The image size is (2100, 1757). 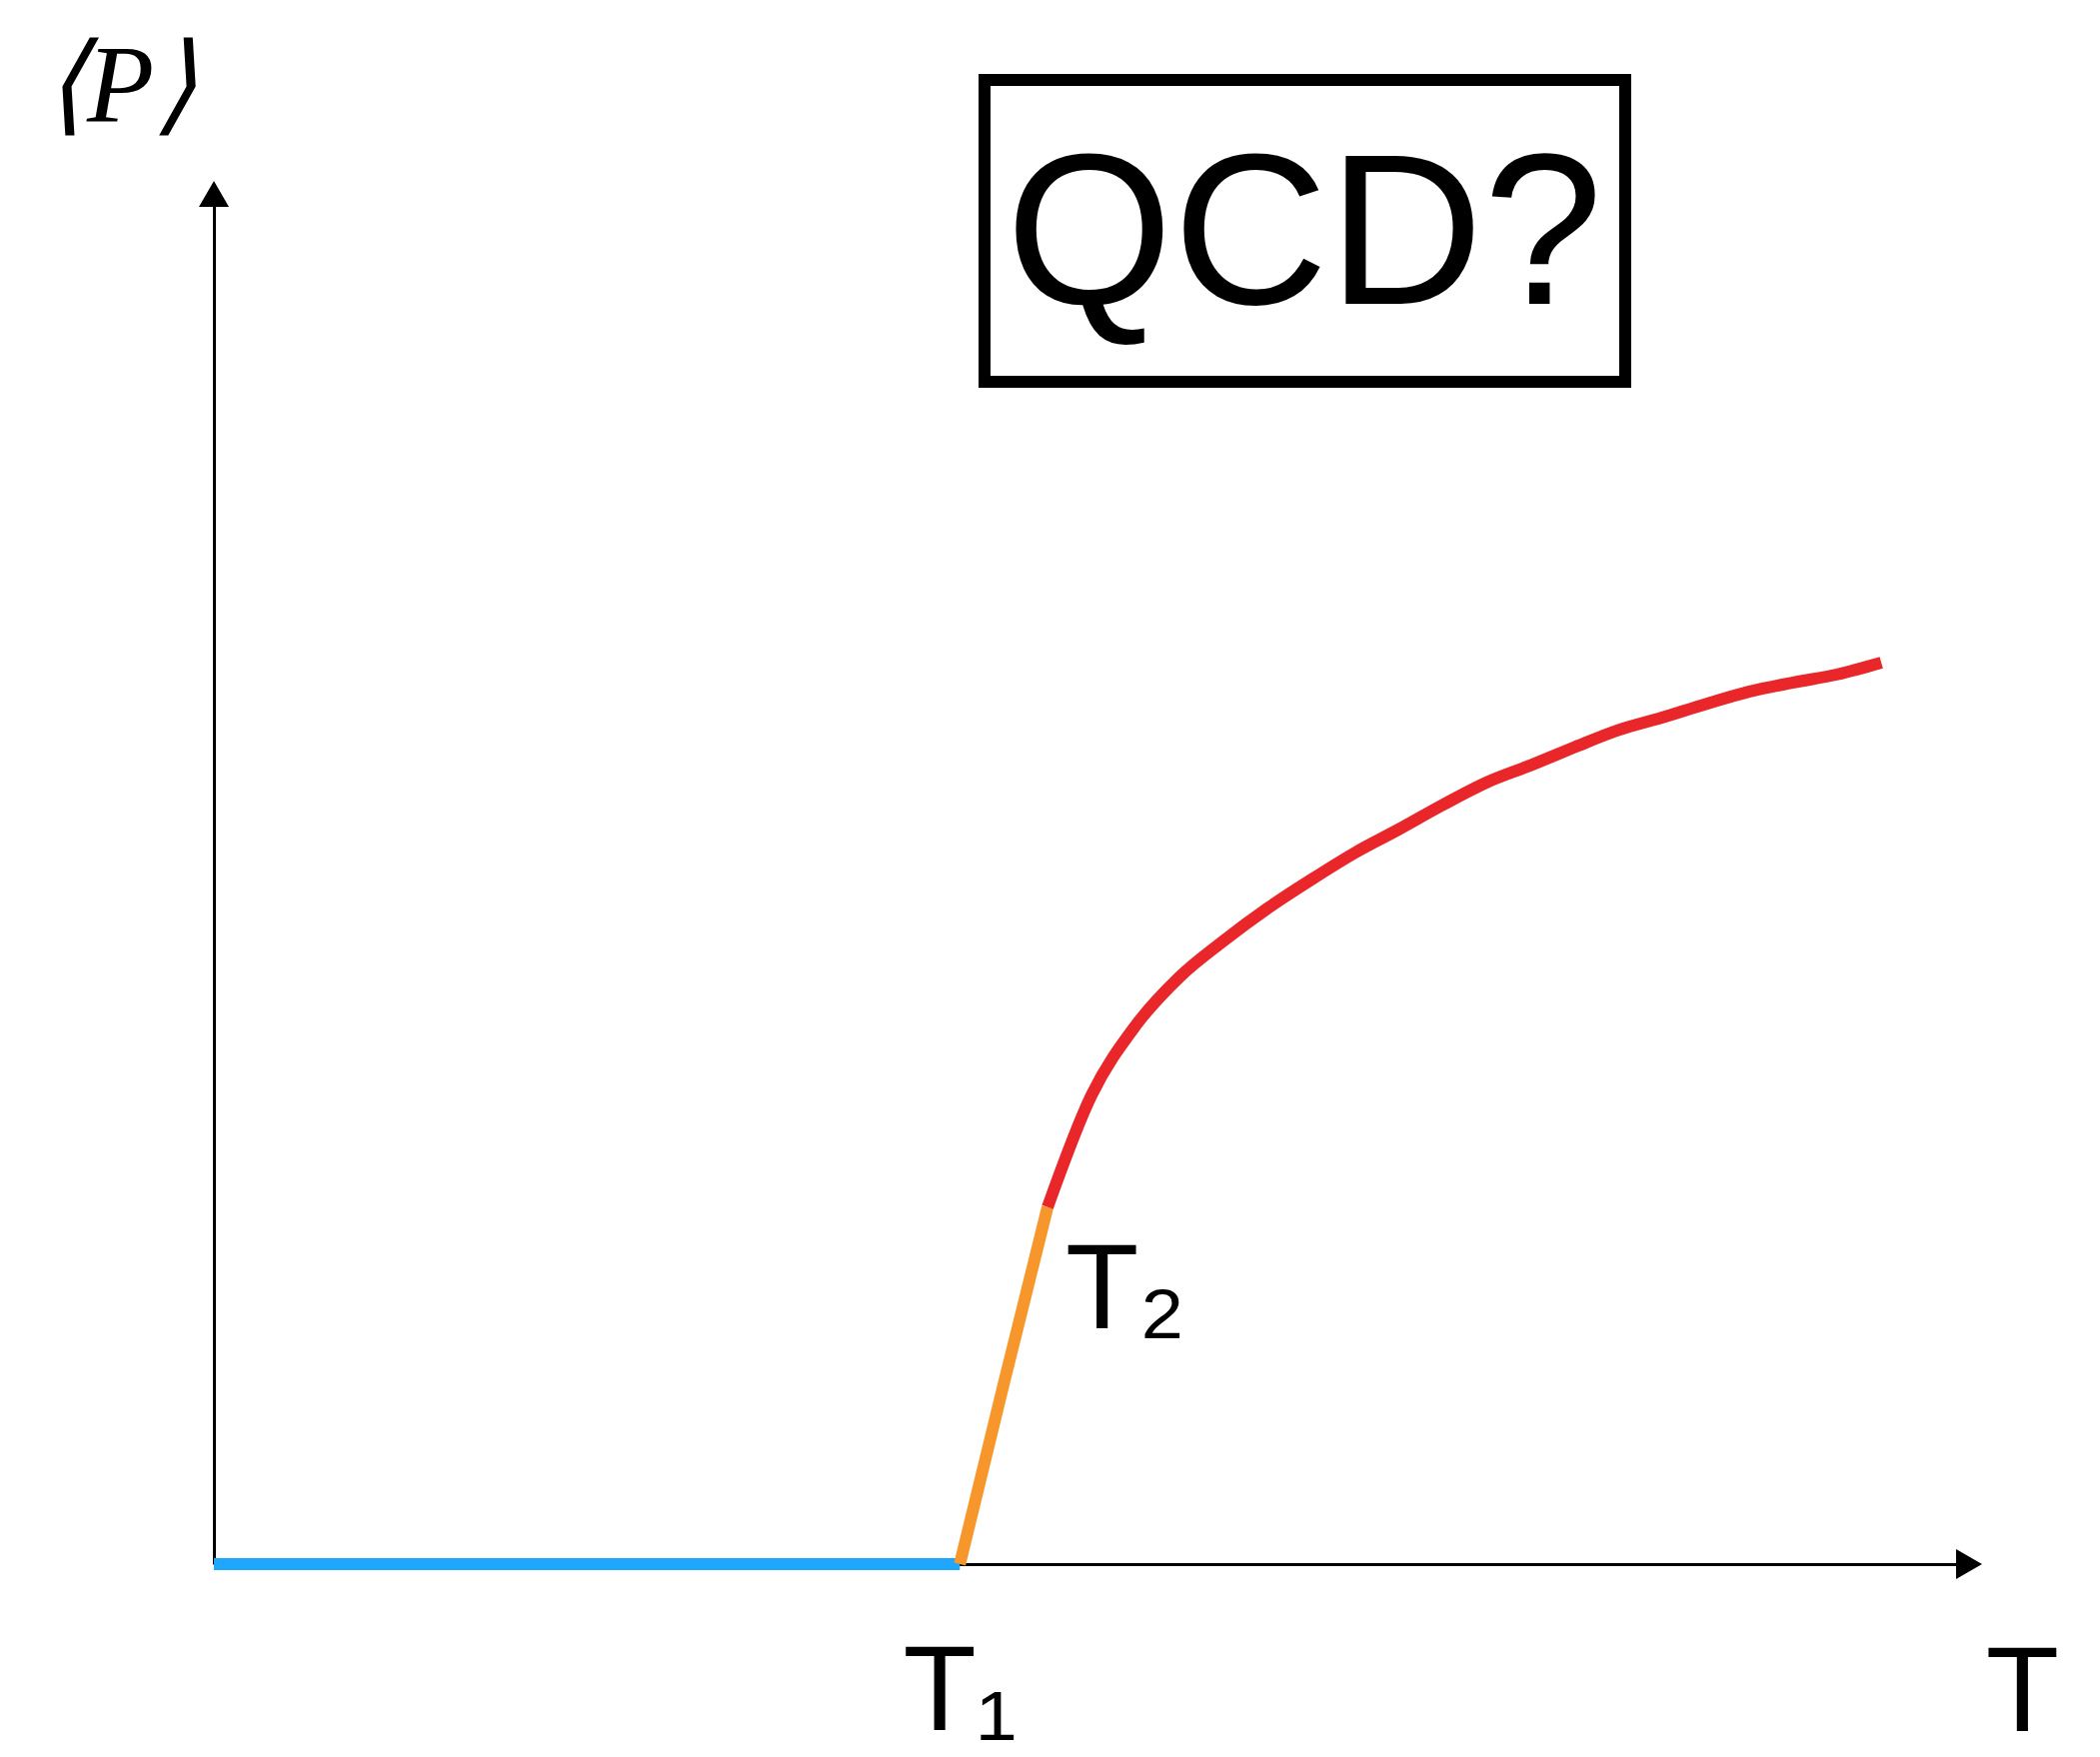 What do you see at coordinates (1304, 229) in the screenshot?
I see `chart-title: QCD?` at bounding box center [1304, 229].